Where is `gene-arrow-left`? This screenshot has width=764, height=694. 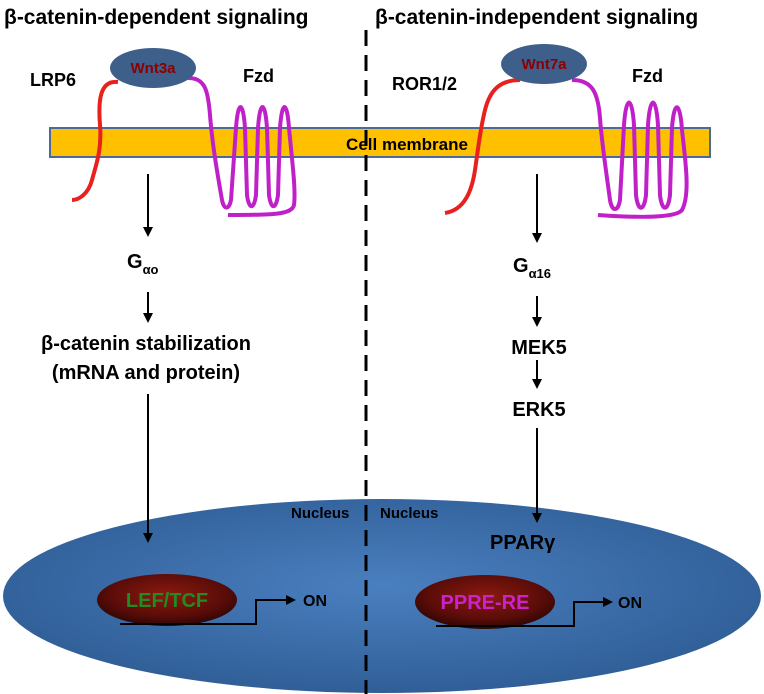
gene-arrow-left is located at coordinates (208, 610).